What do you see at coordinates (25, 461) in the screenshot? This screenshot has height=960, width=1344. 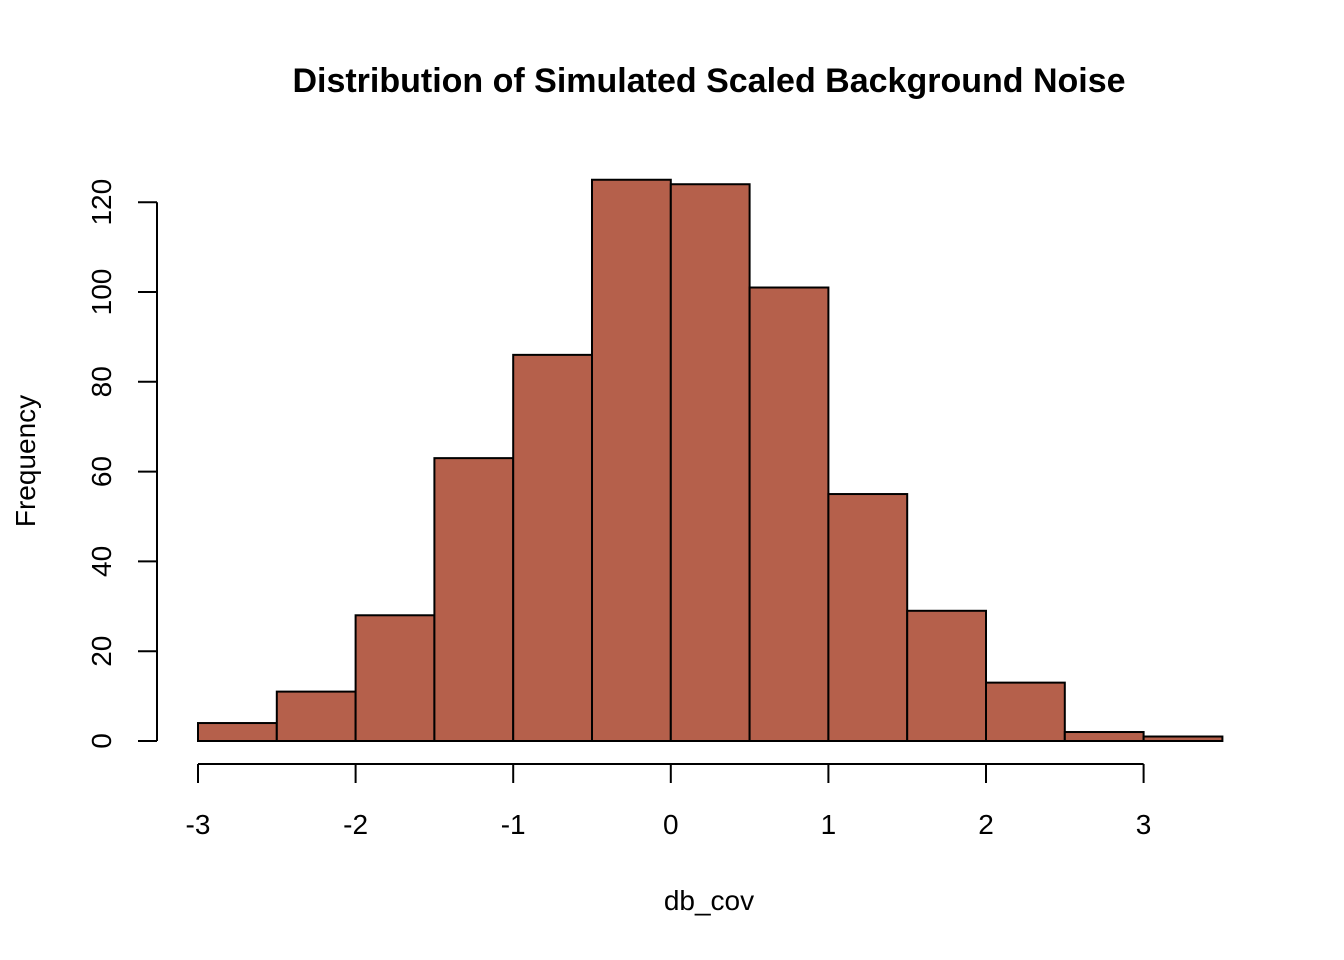 I see `y-axis-label: Frequency` at bounding box center [25, 461].